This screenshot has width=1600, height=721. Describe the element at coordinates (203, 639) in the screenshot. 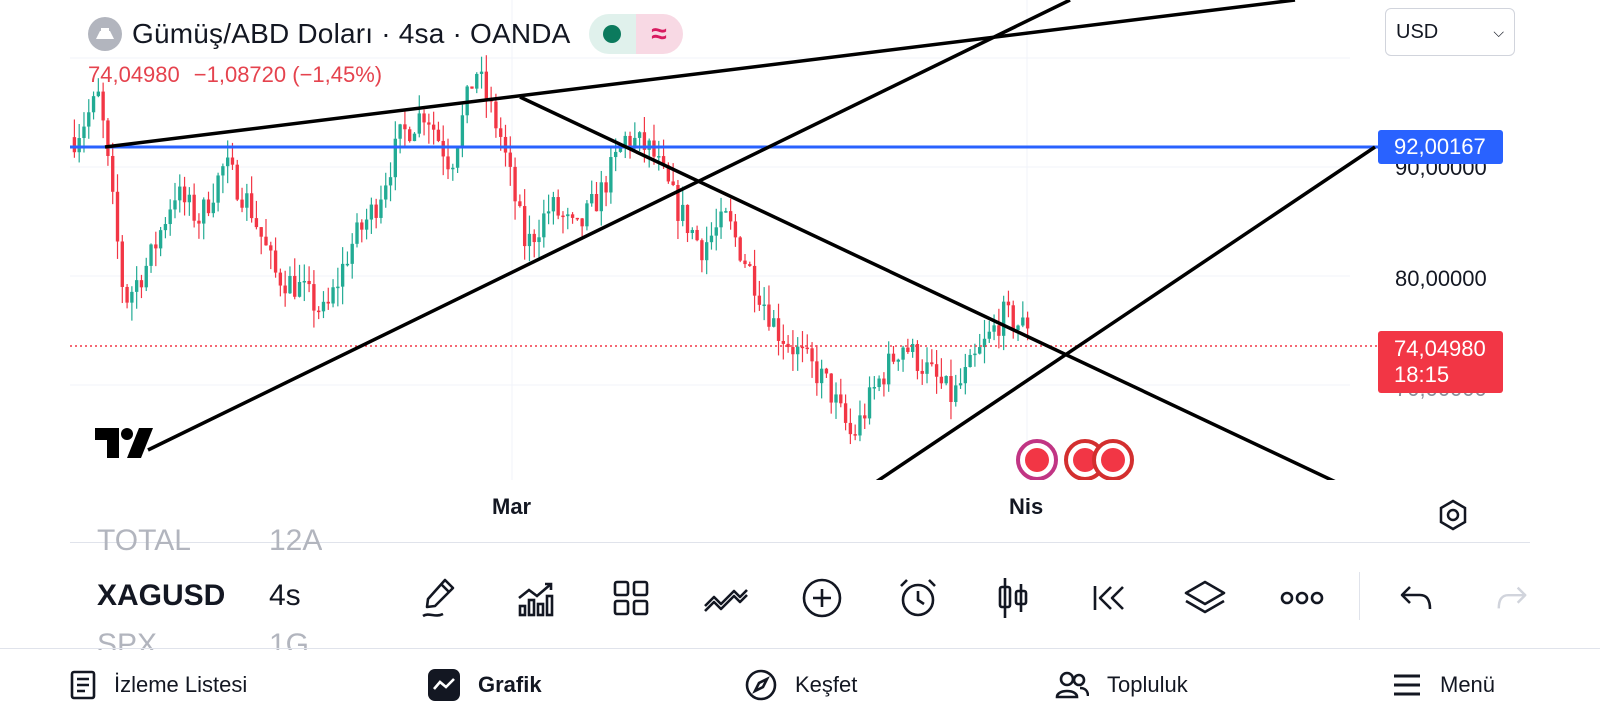

I see `watchlist-row: SPX 1G` at that location.